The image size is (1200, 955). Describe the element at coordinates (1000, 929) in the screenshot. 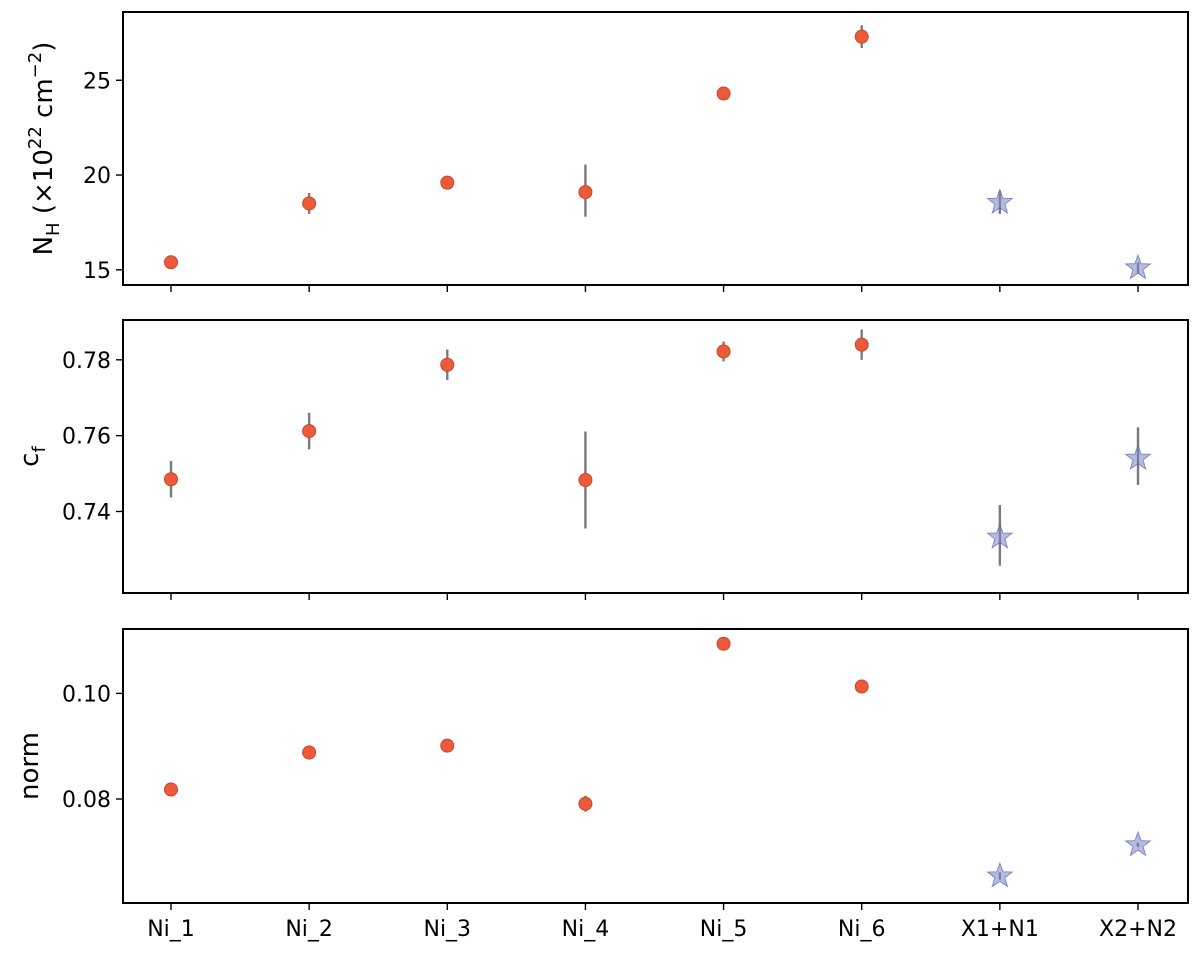

I see `xtick-label-X1+N1: X1+N1` at that location.